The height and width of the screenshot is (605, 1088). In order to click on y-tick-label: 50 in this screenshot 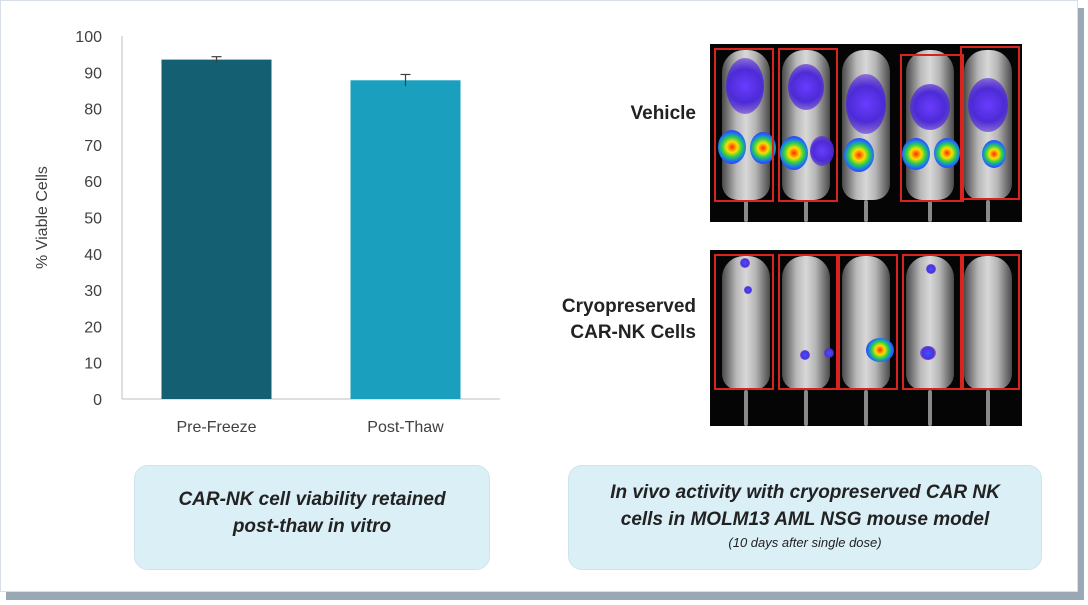, I will do `click(93, 219)`.